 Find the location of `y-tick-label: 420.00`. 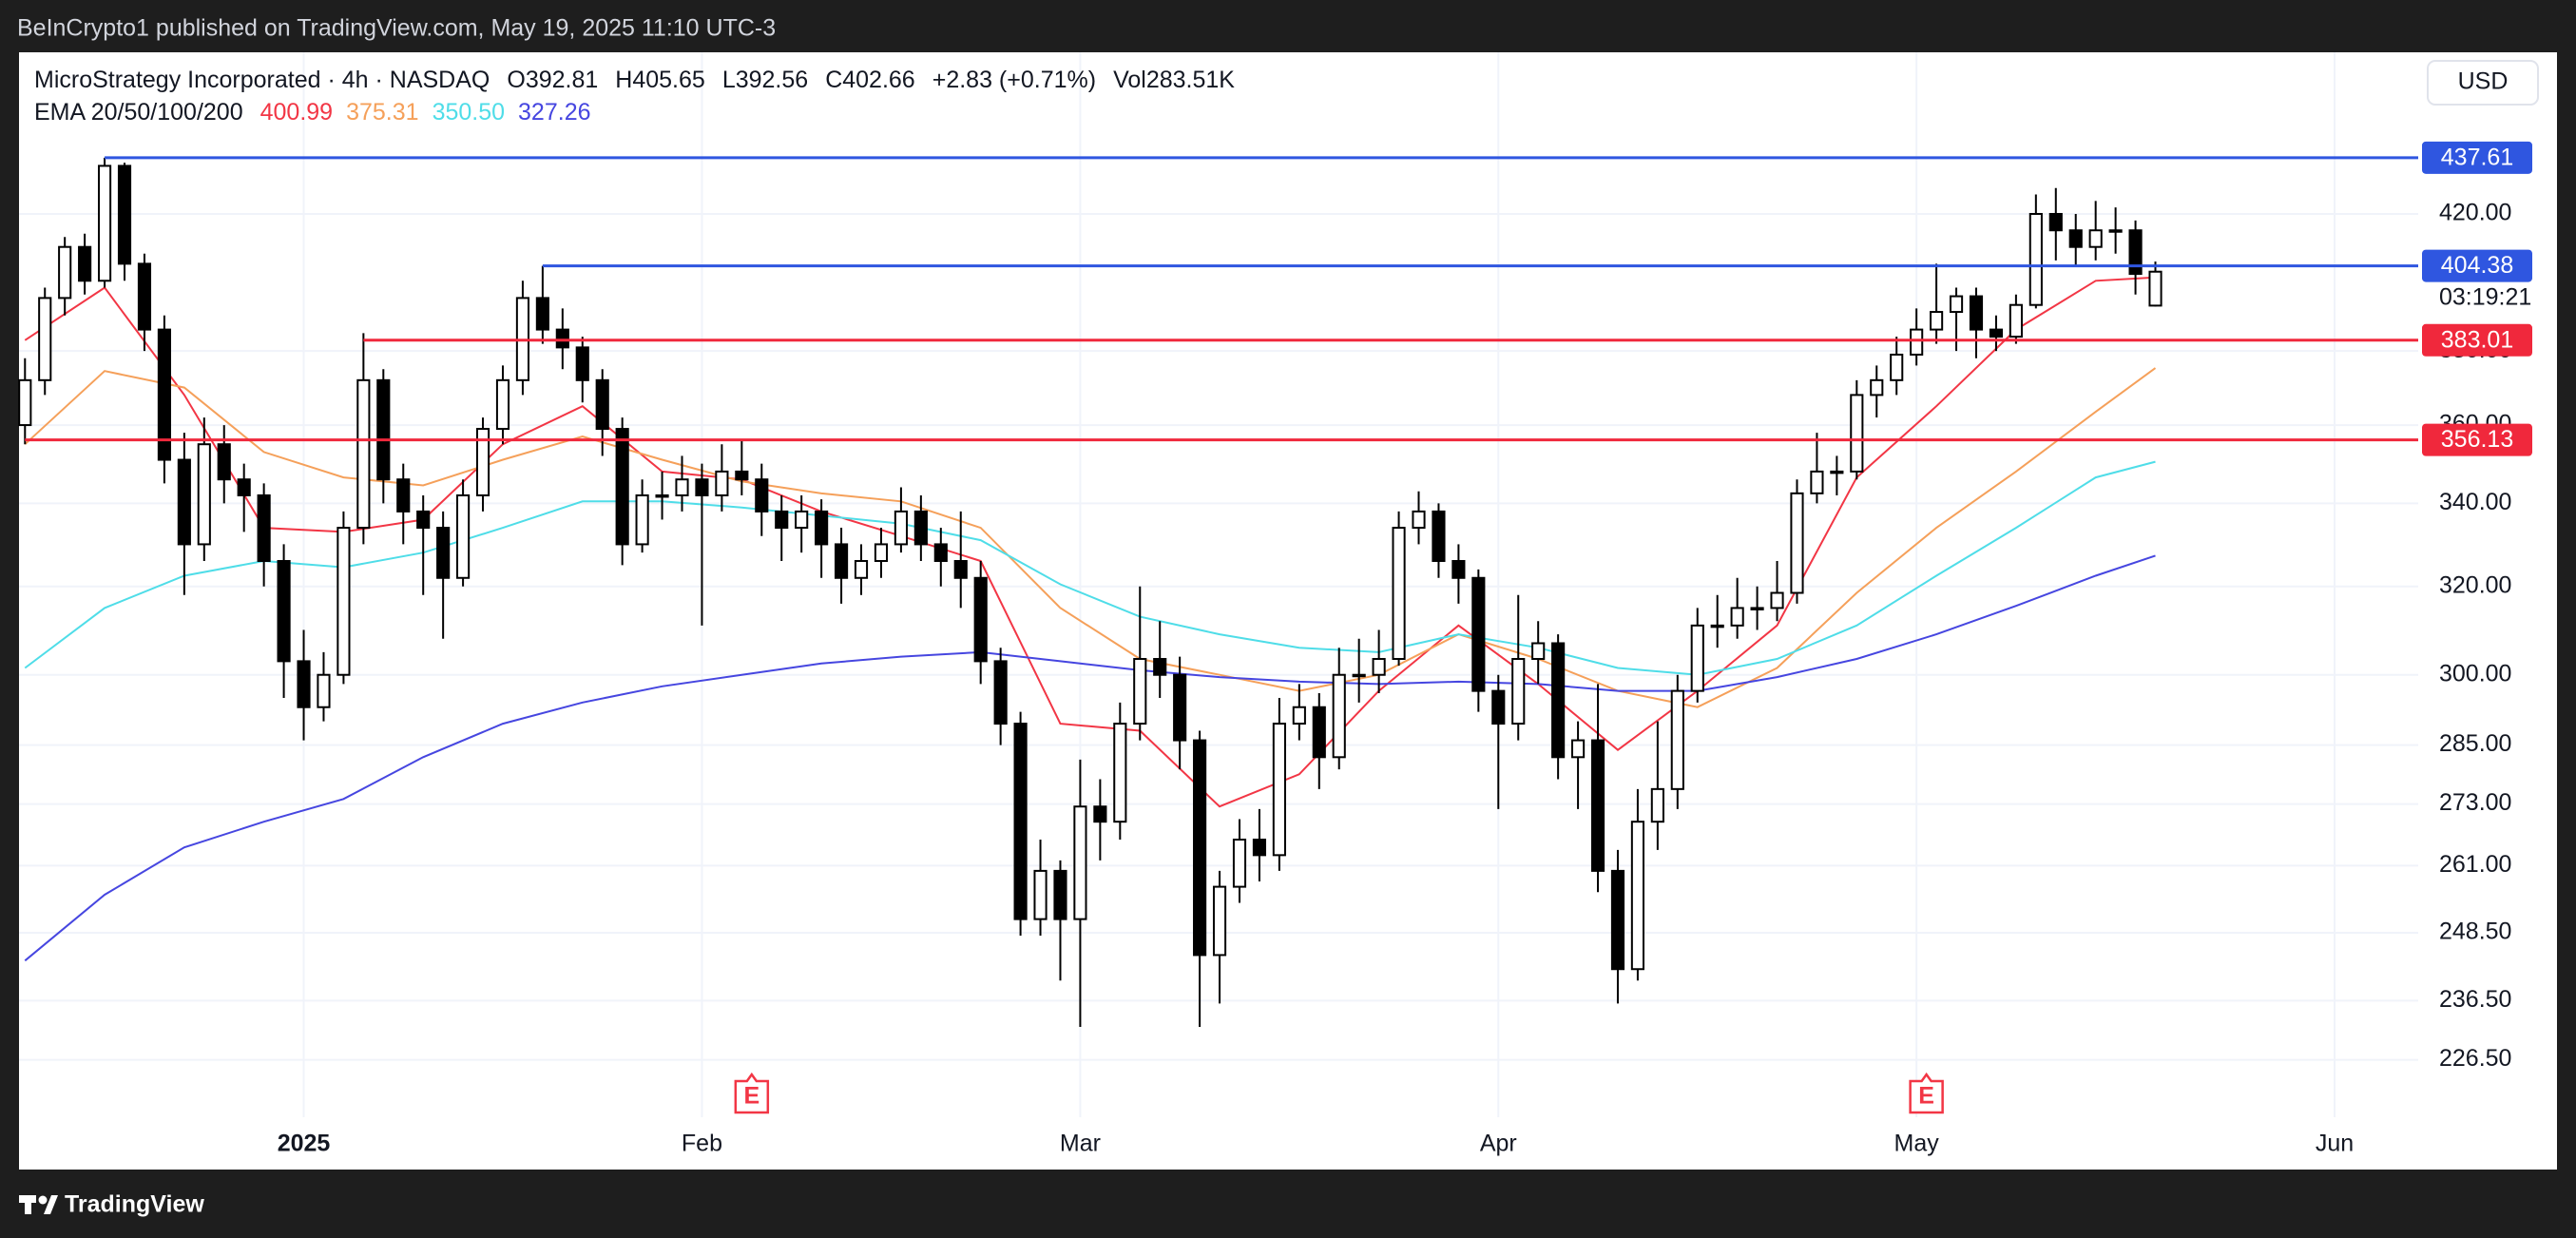

y-tick-label: 420.00 is located at coordinates (2475, 213).